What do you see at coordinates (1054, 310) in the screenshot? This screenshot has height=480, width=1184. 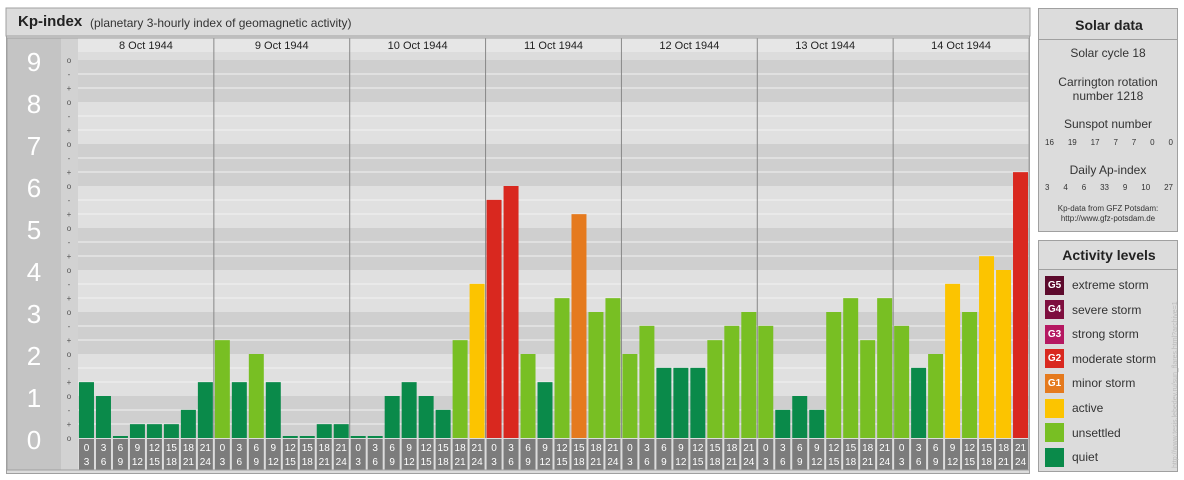 I see `legend-swatch: G4` at bounding box center [1054, 310].